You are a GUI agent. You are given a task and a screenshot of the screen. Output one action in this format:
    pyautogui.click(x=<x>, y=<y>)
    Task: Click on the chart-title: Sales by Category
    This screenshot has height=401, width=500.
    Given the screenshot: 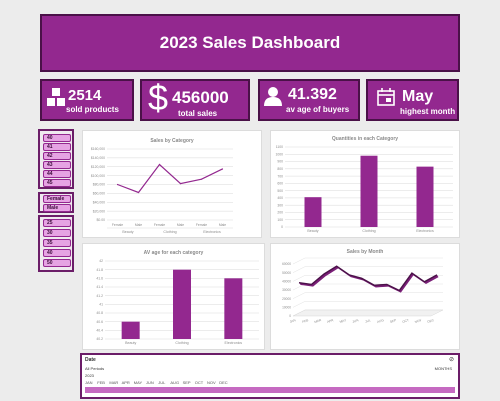 What is the action you would take?
    pyautogui.click(x=172, y=141)
    